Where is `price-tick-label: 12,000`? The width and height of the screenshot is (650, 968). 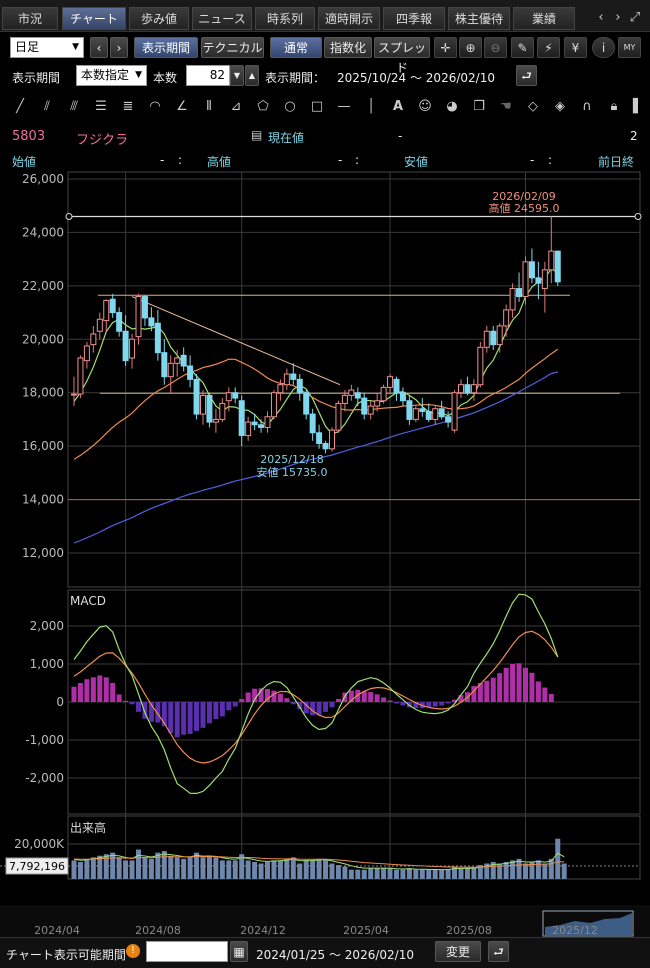 price-tick-label: 12,000 is located at coordinates (43, 553).